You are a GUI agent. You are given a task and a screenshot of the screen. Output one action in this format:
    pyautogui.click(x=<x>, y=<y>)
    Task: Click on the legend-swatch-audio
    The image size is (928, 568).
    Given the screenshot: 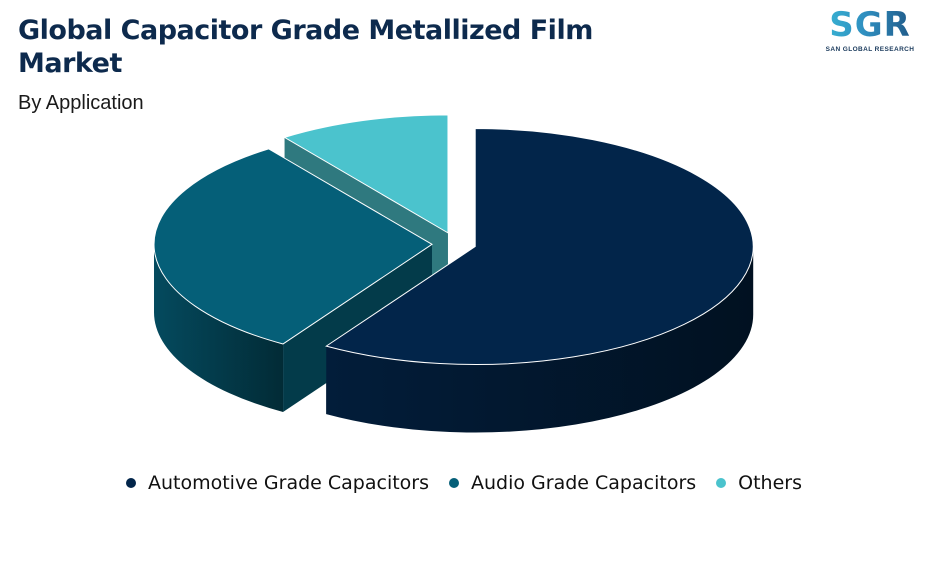 What is the action you would take?
    pyautogui.click(x=454, y=483)
    